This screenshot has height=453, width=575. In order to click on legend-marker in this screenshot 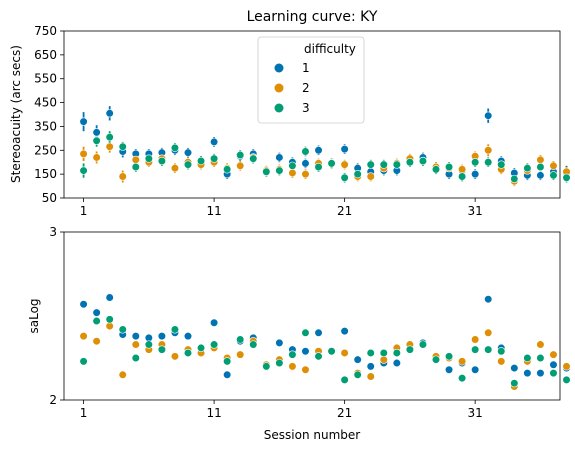, I will do `click(279, 88)`.